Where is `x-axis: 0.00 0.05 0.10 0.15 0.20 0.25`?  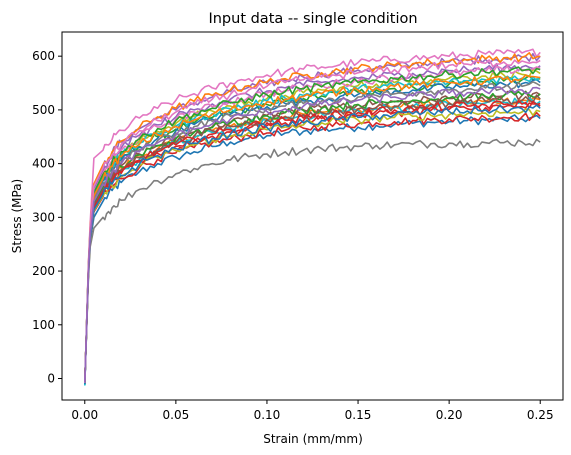
x-axis: 0.00 0.05 0.10 0.15 0.20 0.25 is located at coordinates (312, 411).